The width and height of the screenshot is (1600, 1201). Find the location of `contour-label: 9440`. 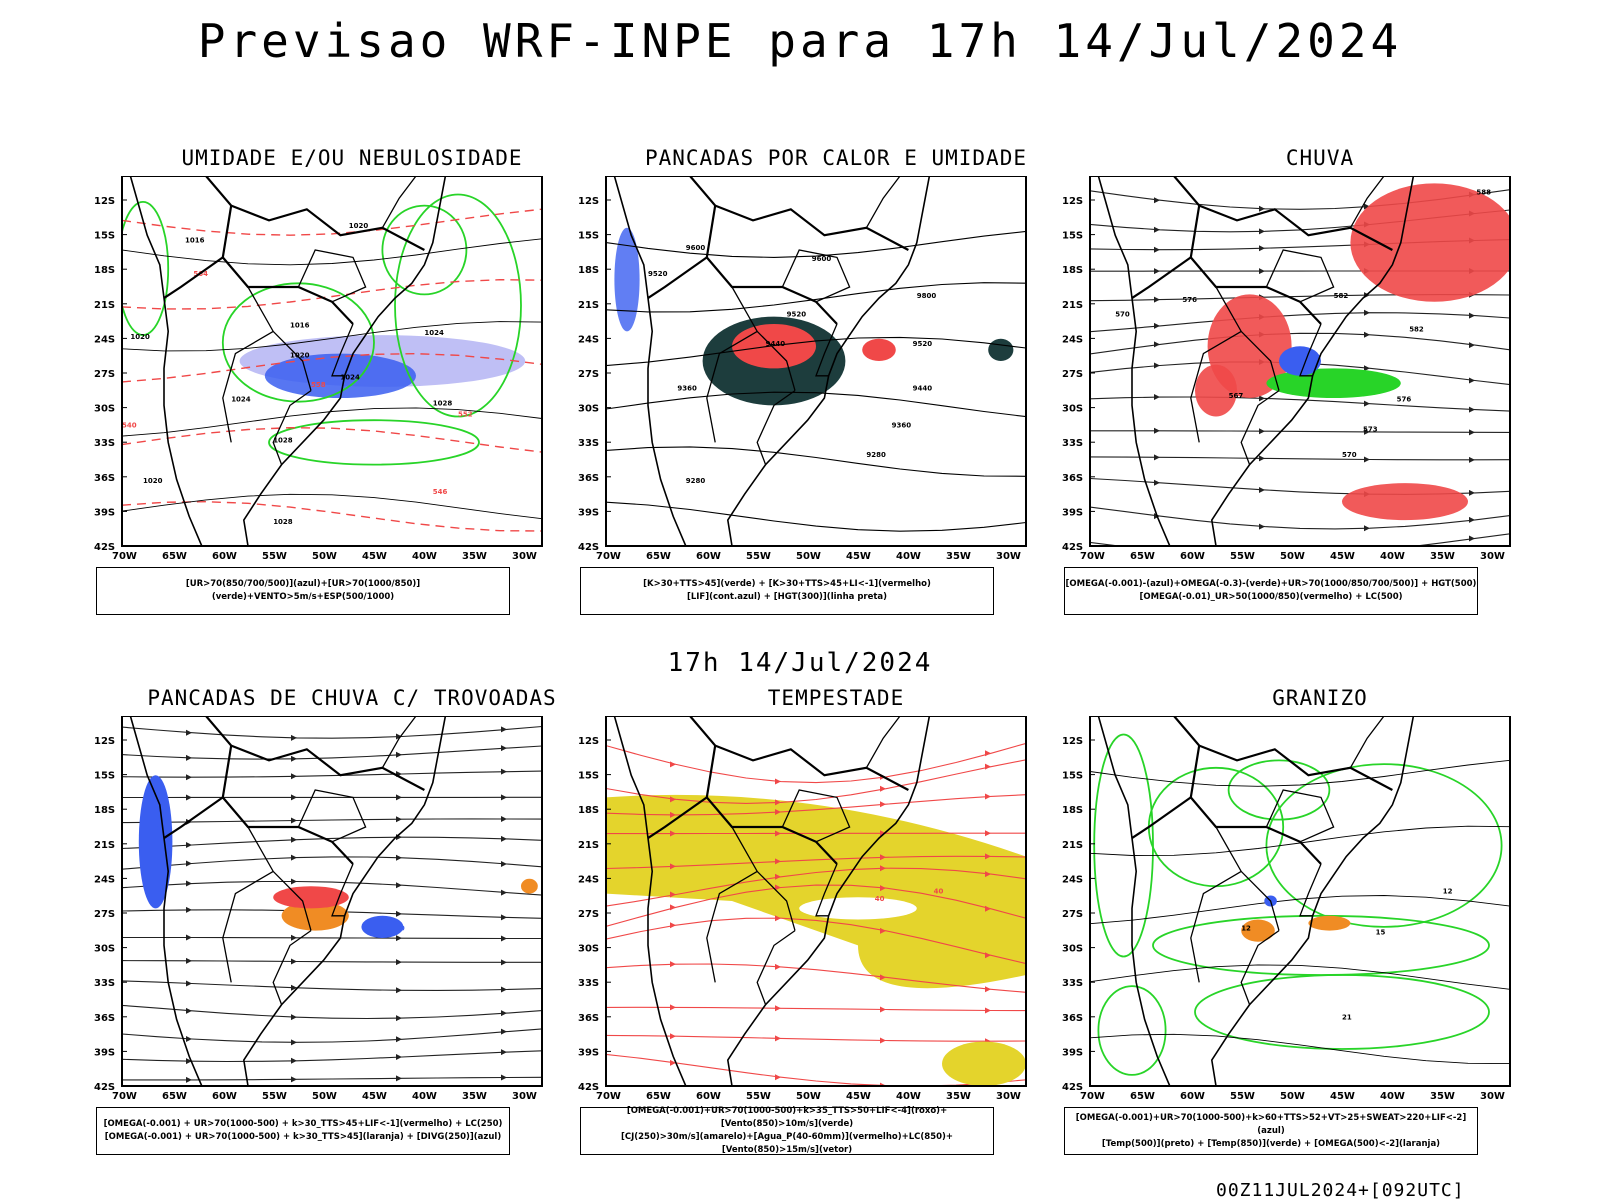

contour-label: 9440 is located at coordinates (923, 389).